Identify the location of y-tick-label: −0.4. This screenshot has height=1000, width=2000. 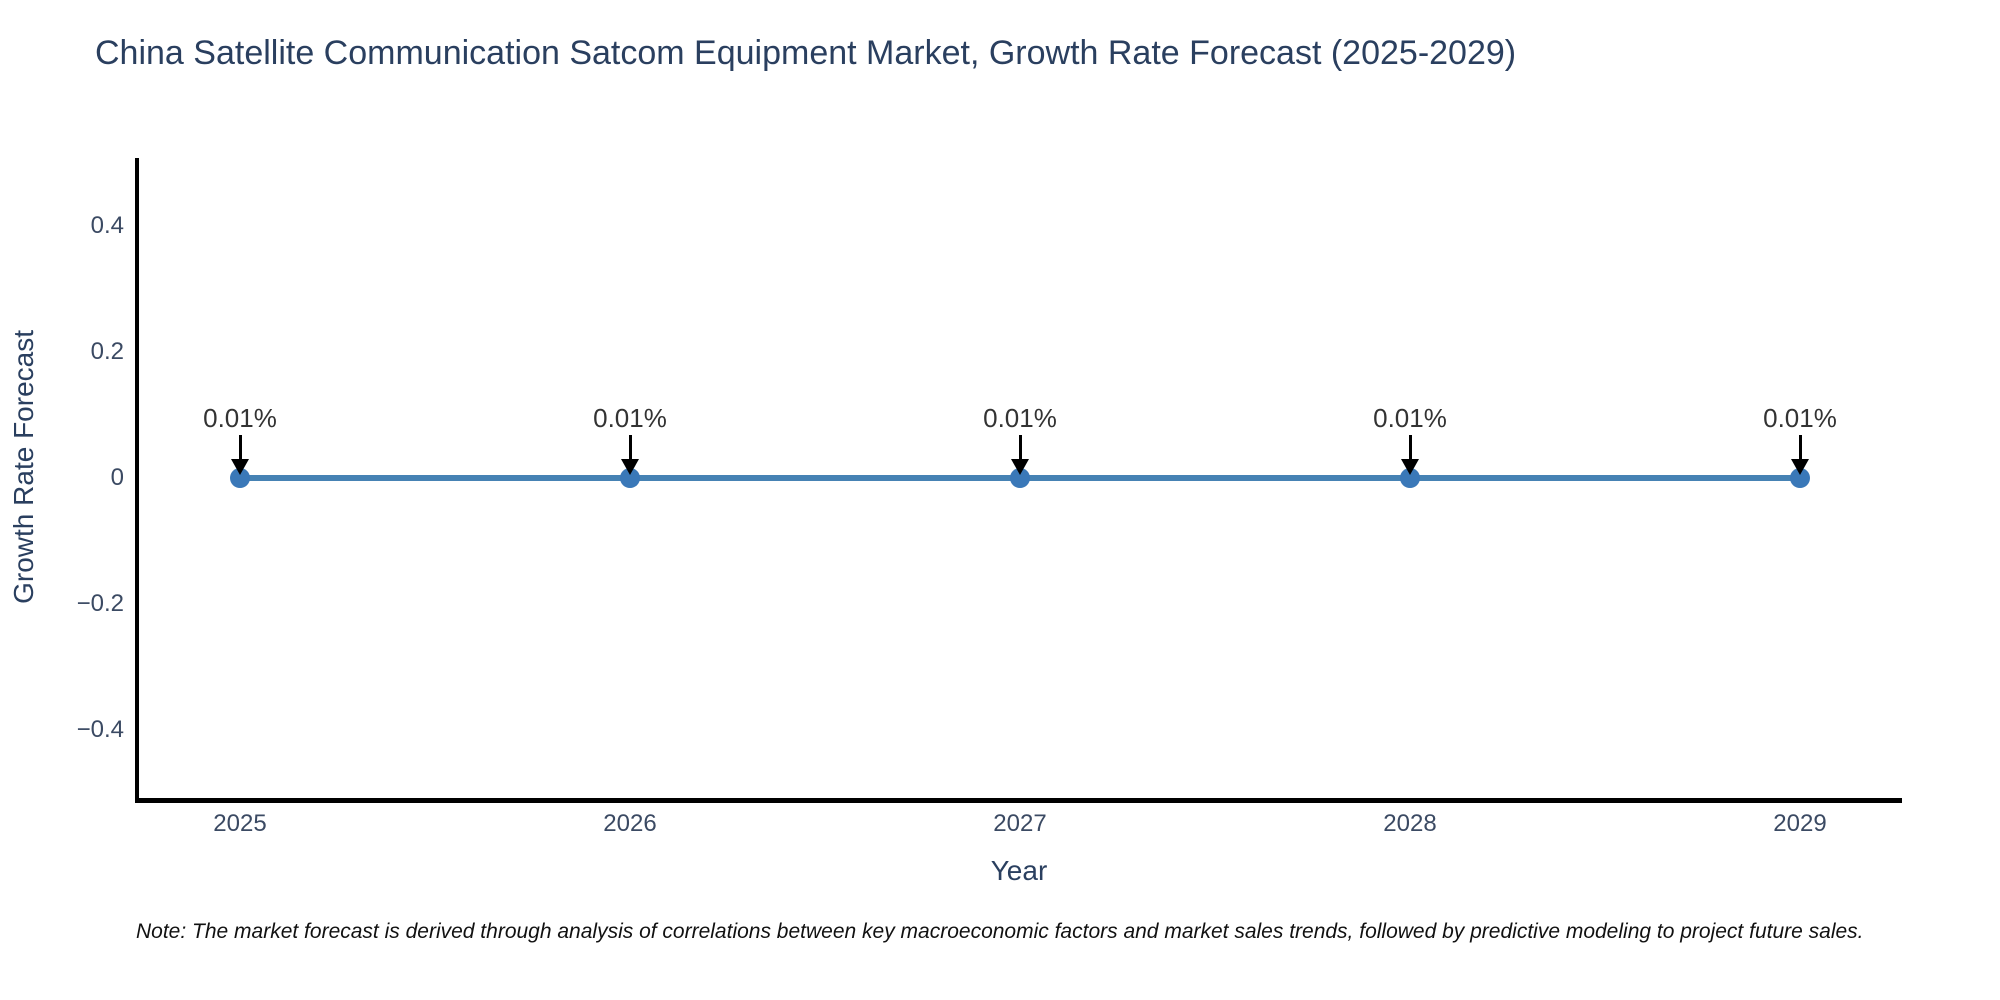
(100, 729).